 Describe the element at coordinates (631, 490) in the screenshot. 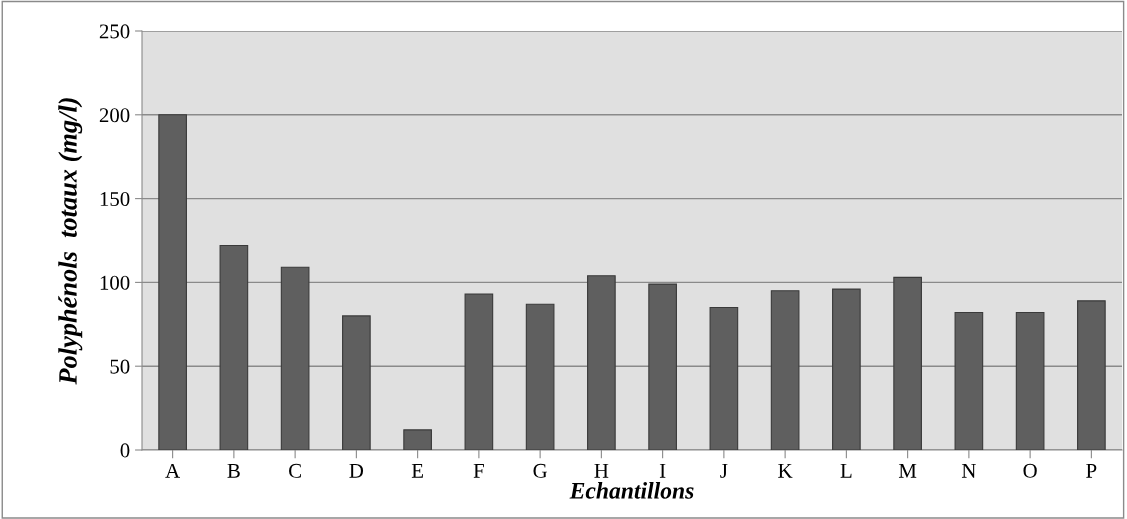

I see `x-axis-title: Echantillons` at that location.